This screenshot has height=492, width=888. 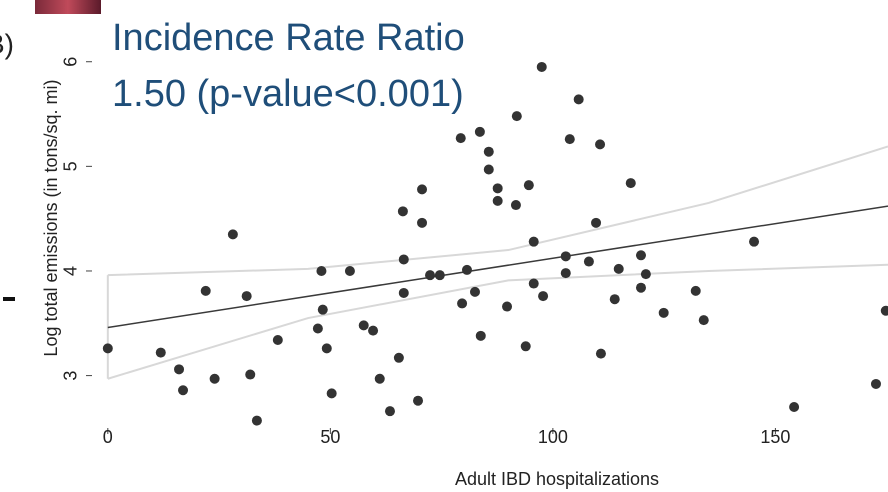 I want to click on x-tick-label: 0, so click(x=108, y=437).